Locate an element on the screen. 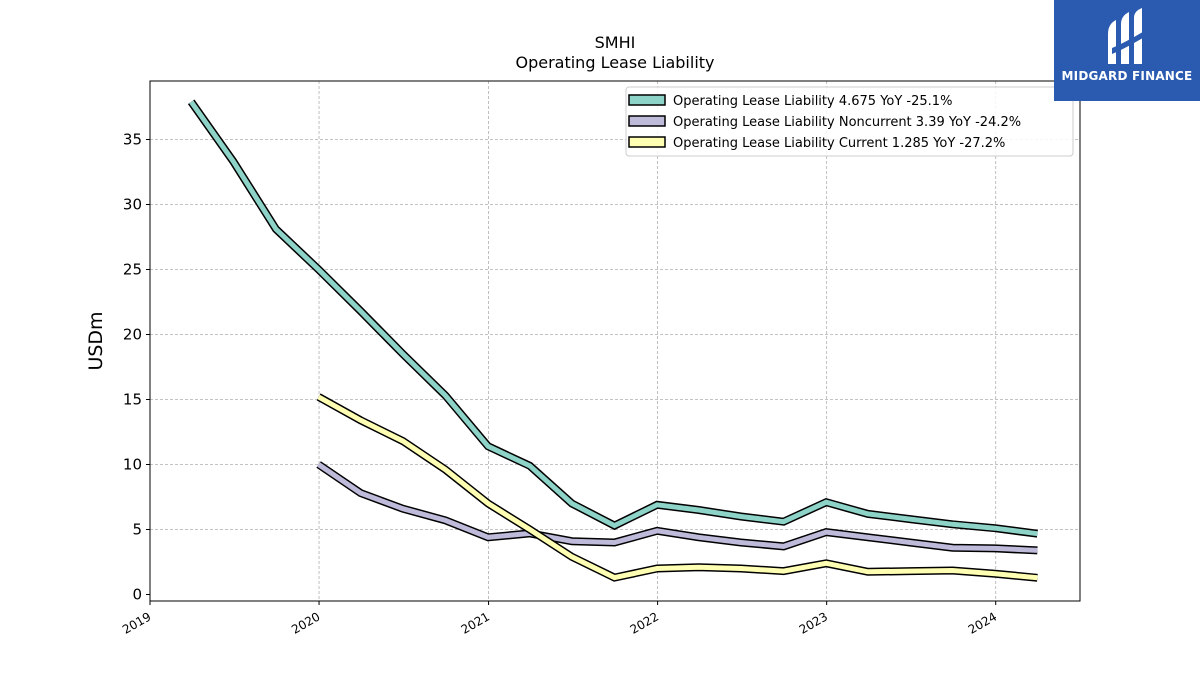  y-tick-label: 20 is located at coordinates (132, 335).